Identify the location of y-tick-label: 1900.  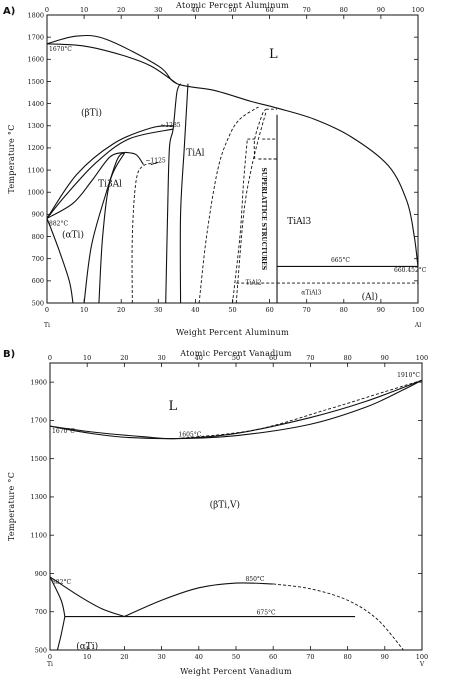
(38, 382).